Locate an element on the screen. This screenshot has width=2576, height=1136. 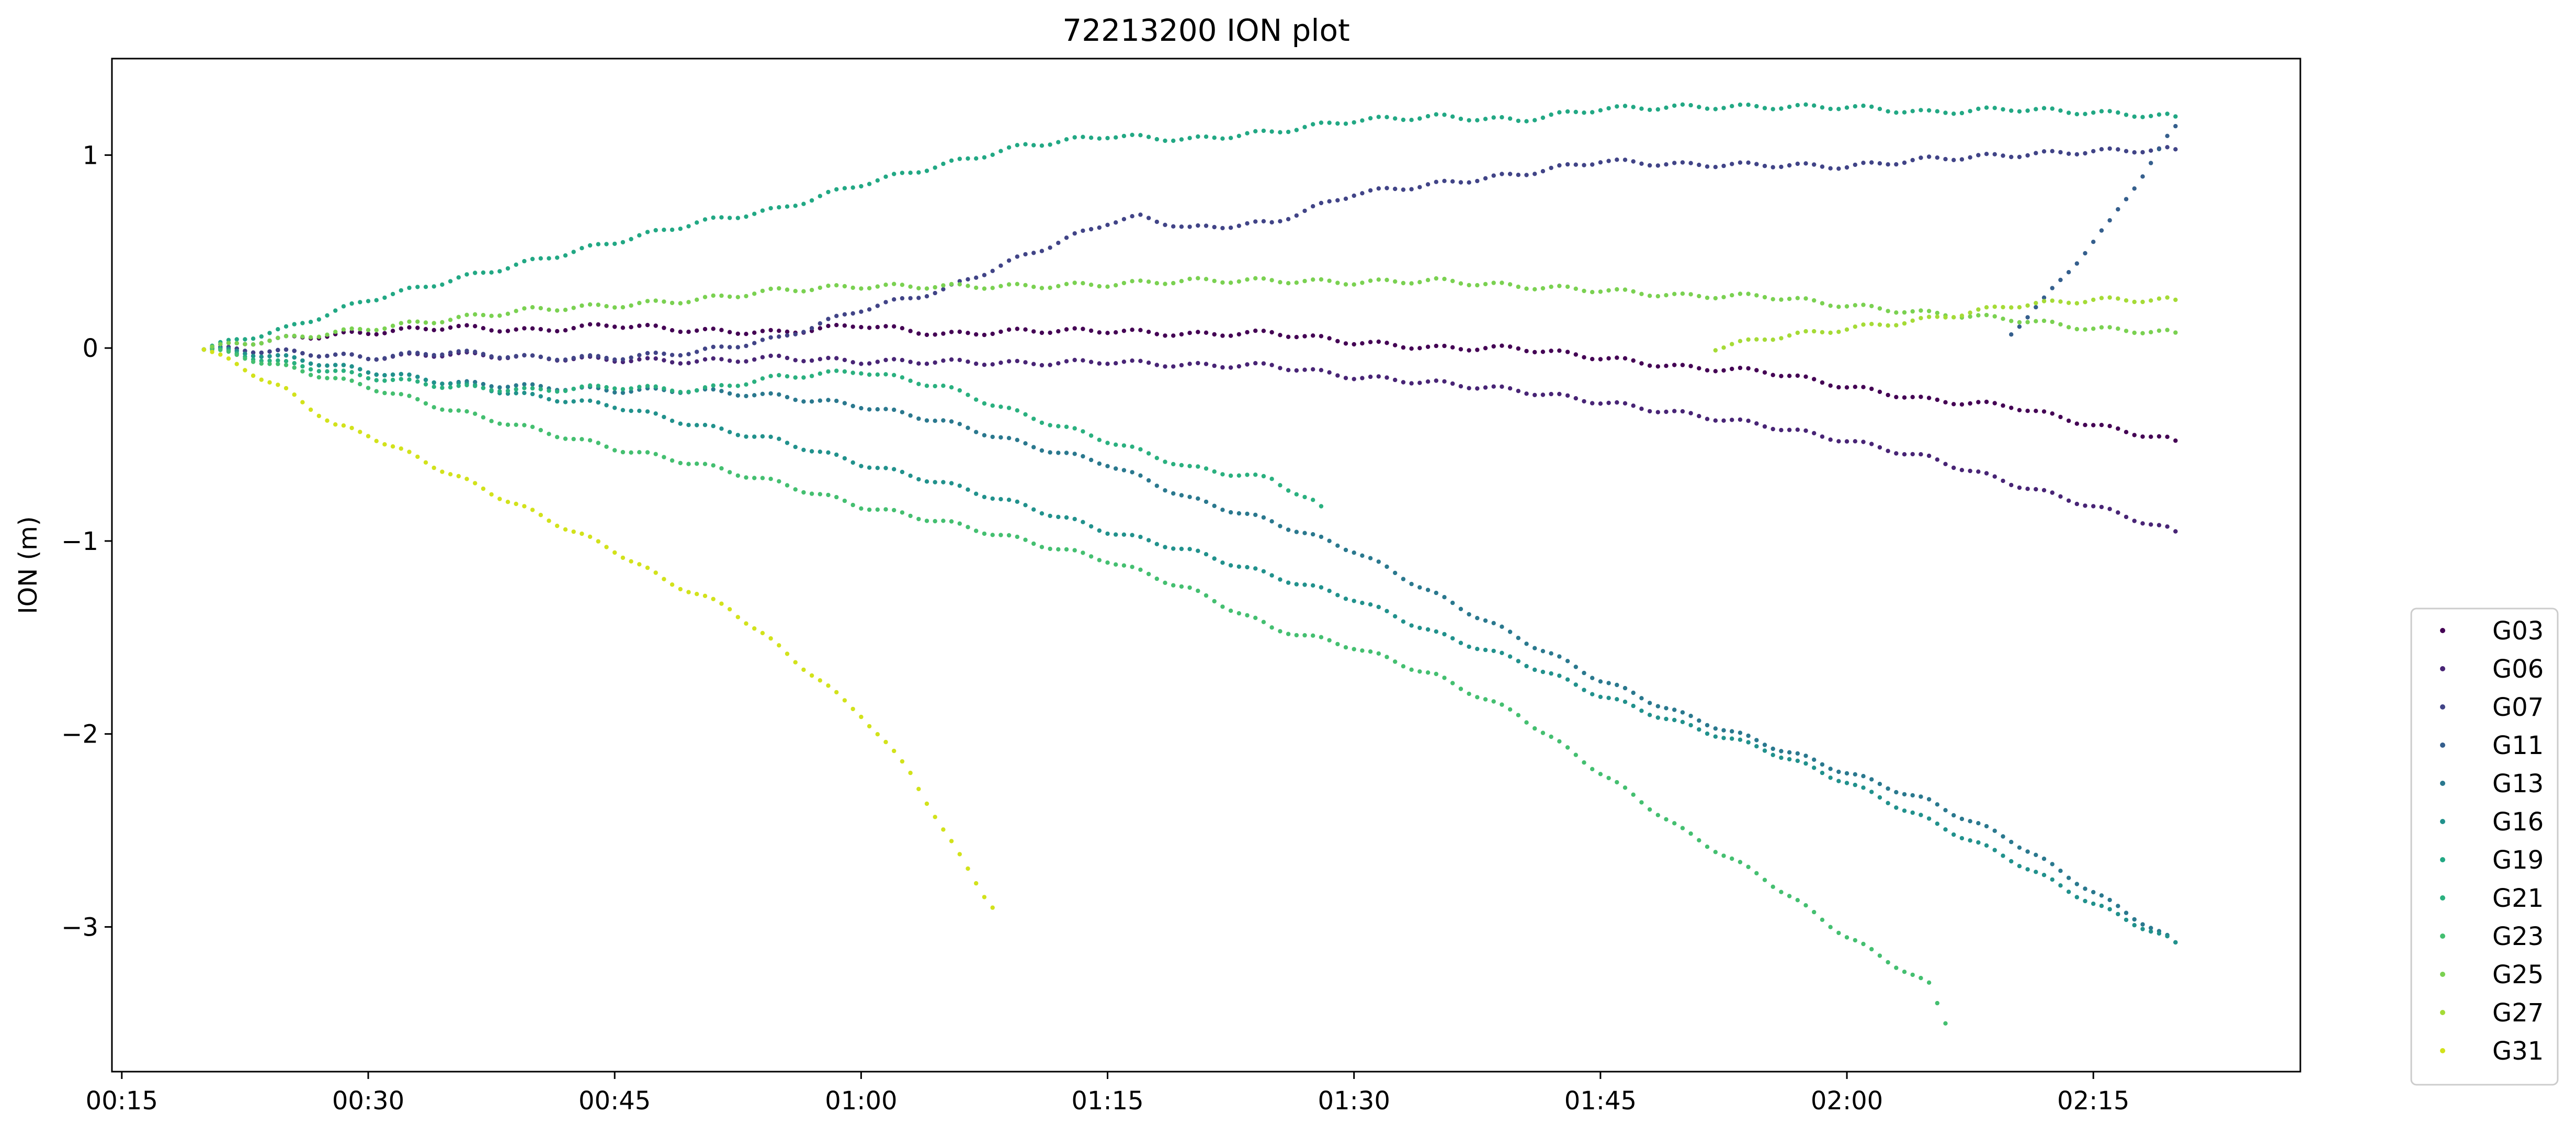
y-tick-label: 0 is located at coordinates (90, 349).